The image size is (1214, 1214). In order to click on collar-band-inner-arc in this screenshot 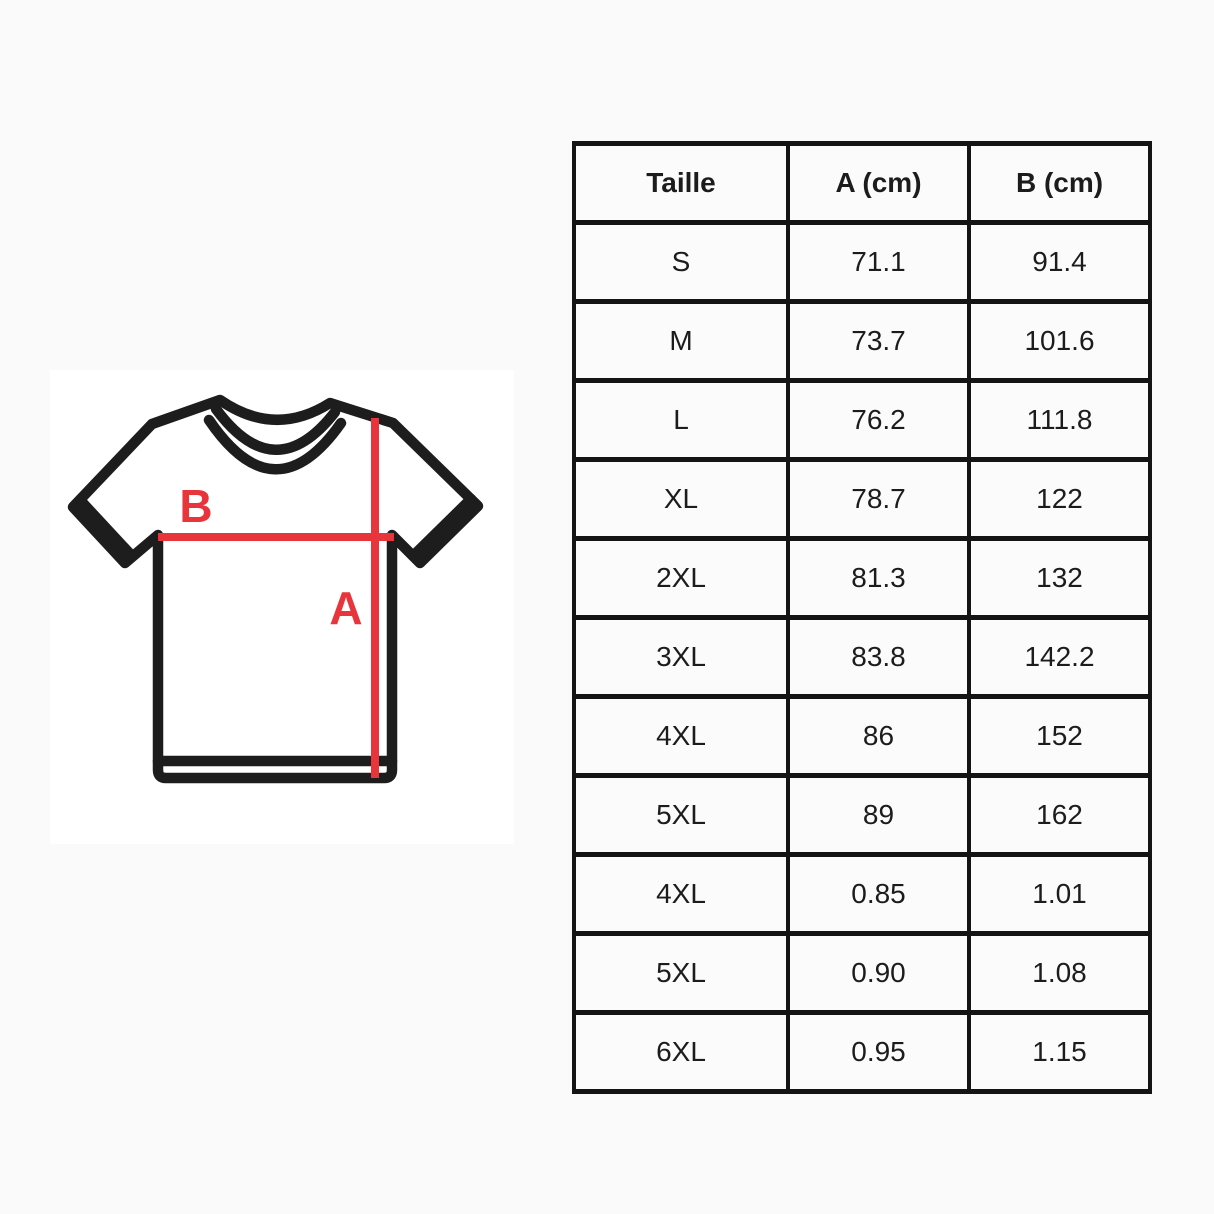, I will do `click(275, 444)`.